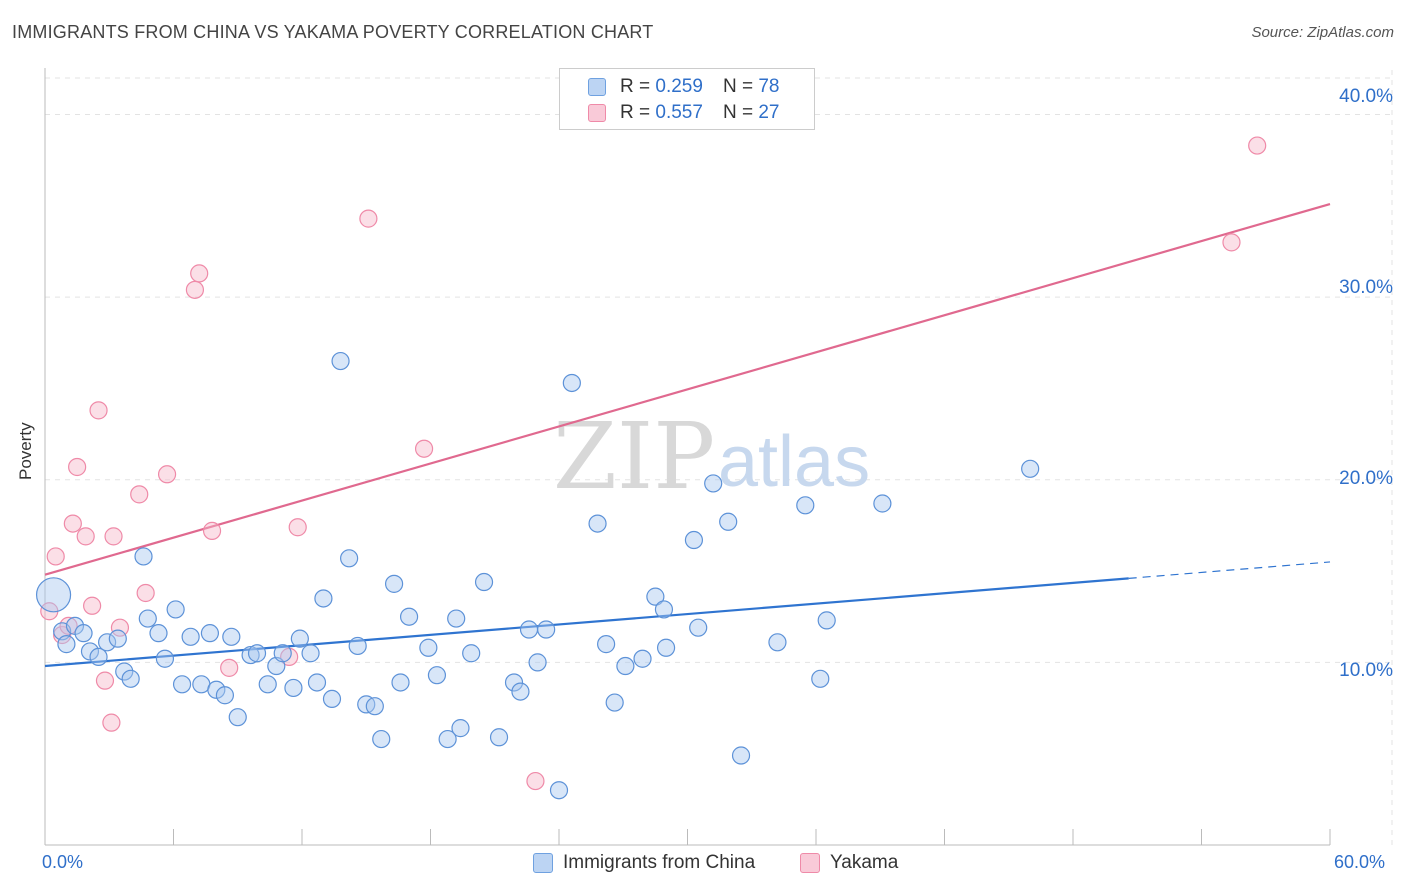 This screenshot has height=892, width=1406. Describe the element at coordinates (769, 86) in the screenshot. I see `n-value: 78` at that location.